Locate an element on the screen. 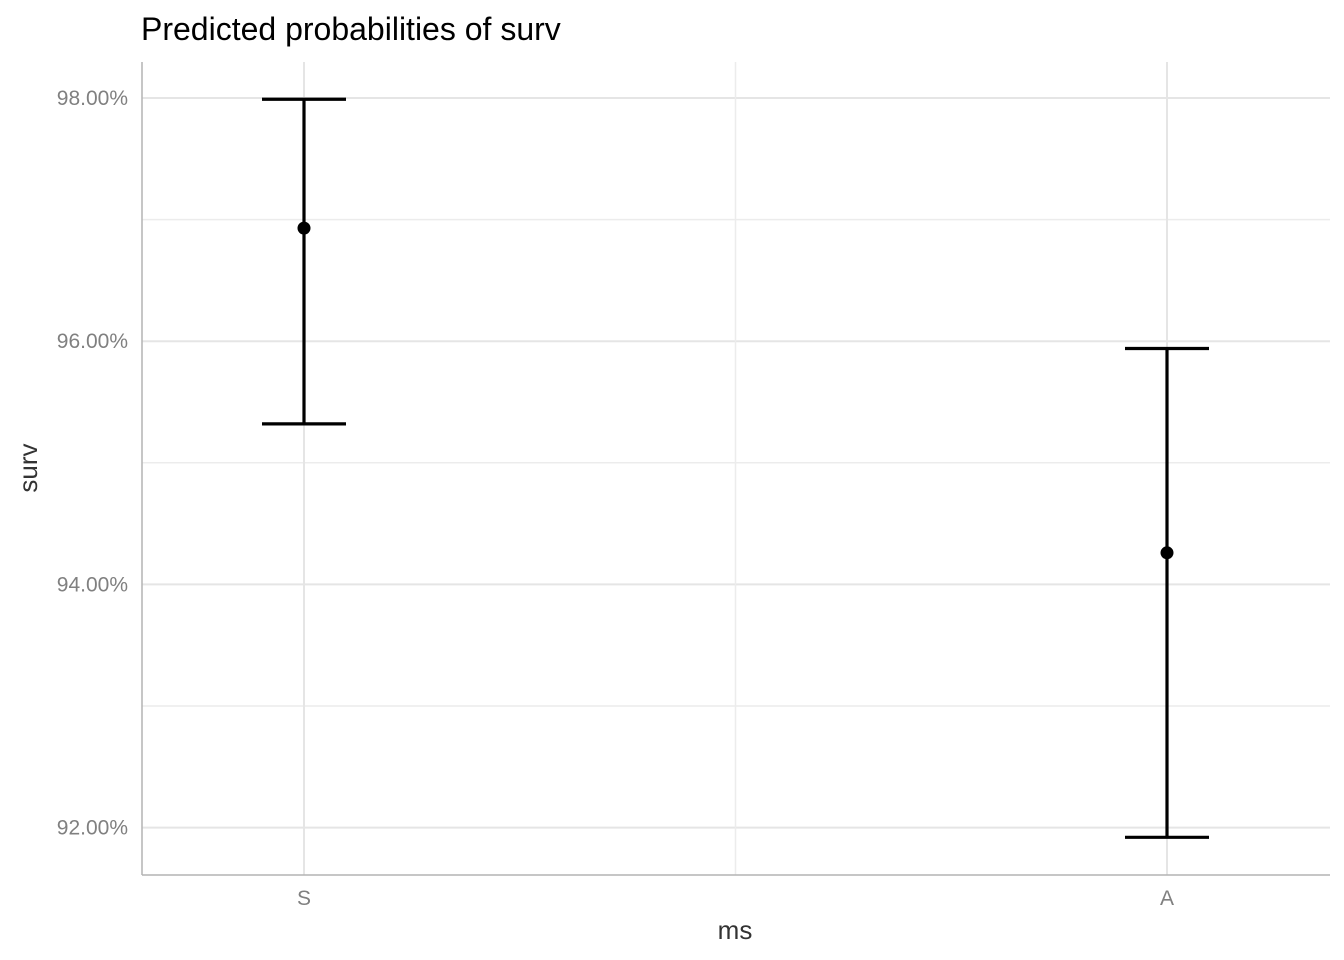 The width and height of the screenshot is (1344, 960). y-tick-label: 94.00% is located at coordinates (92, 584).